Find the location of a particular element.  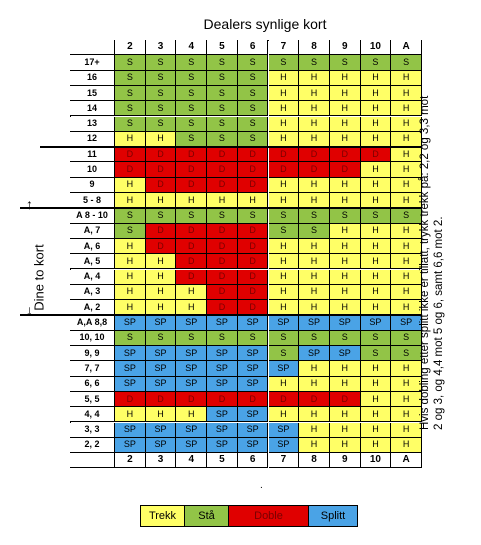

legend-item: Splitt is located at coordinates (333, 516).